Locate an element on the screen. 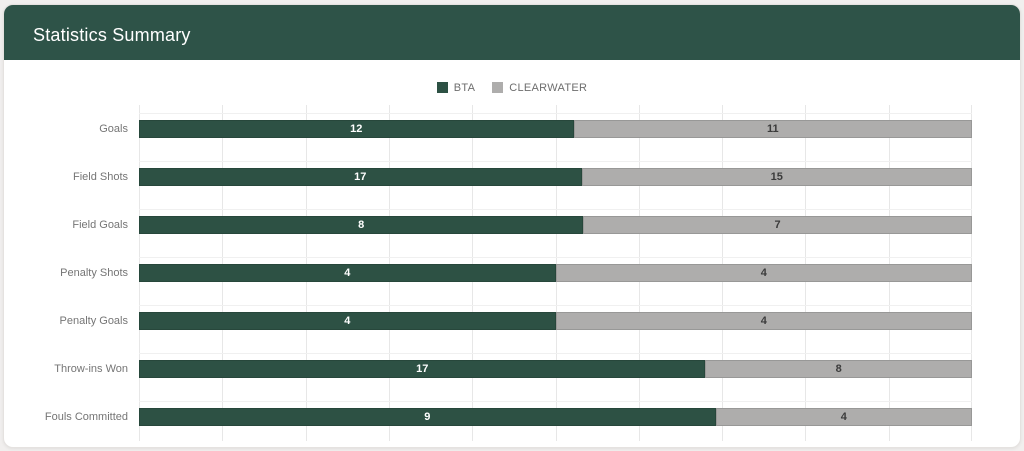 The height and width of the screenshot is (451, 1024). bar-row-penalty-shots: Penalty Shots 4 4 is located at coordinates (516, 273).